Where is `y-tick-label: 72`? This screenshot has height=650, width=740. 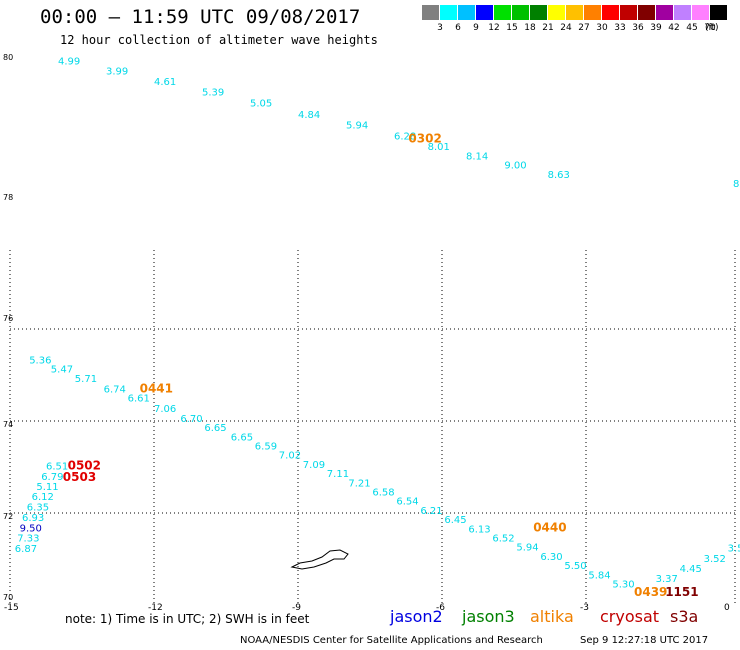
y-tick-label: 72 is located at coordinates (8, 516).